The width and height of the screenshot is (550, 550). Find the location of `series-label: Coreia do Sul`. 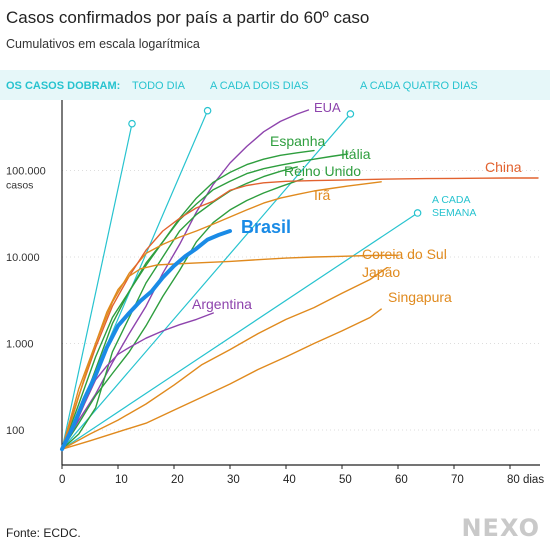

series-label: Coreia do Sul is located at coordinates (404, 254).